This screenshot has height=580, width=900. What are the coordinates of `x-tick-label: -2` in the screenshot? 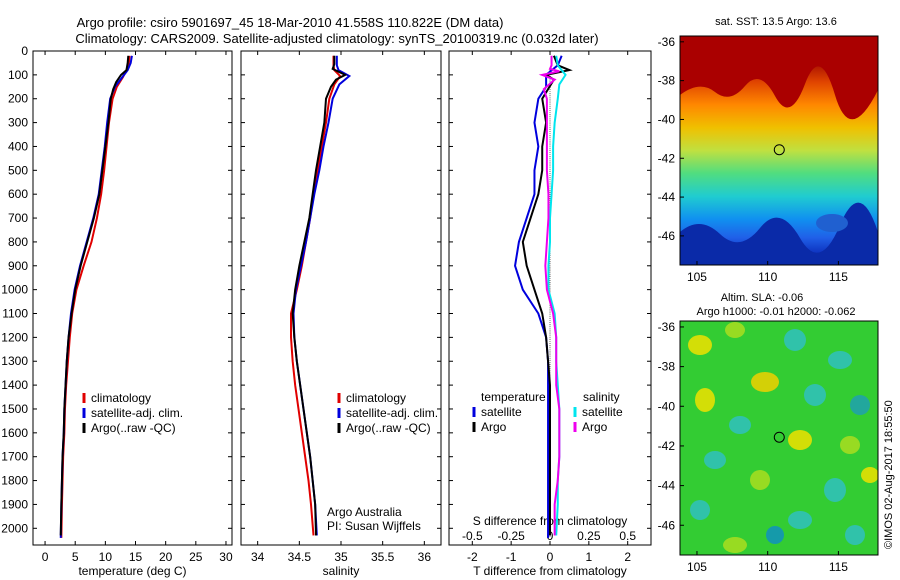 It's located at (472, 557).